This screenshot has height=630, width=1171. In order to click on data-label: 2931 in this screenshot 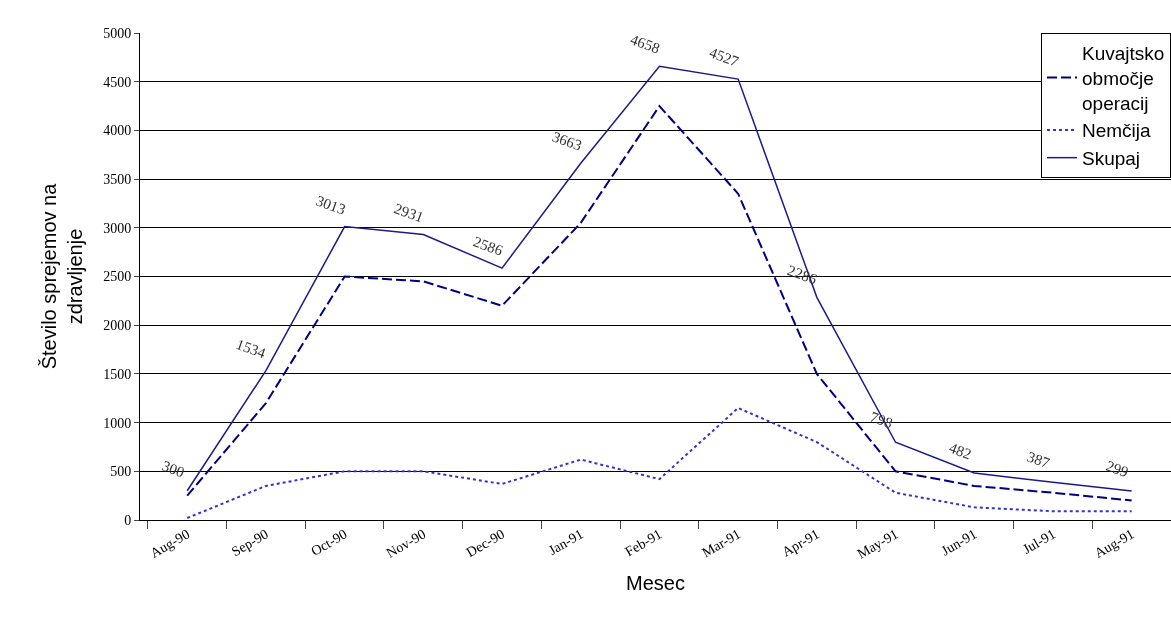, I will do `click(409, 213)`.